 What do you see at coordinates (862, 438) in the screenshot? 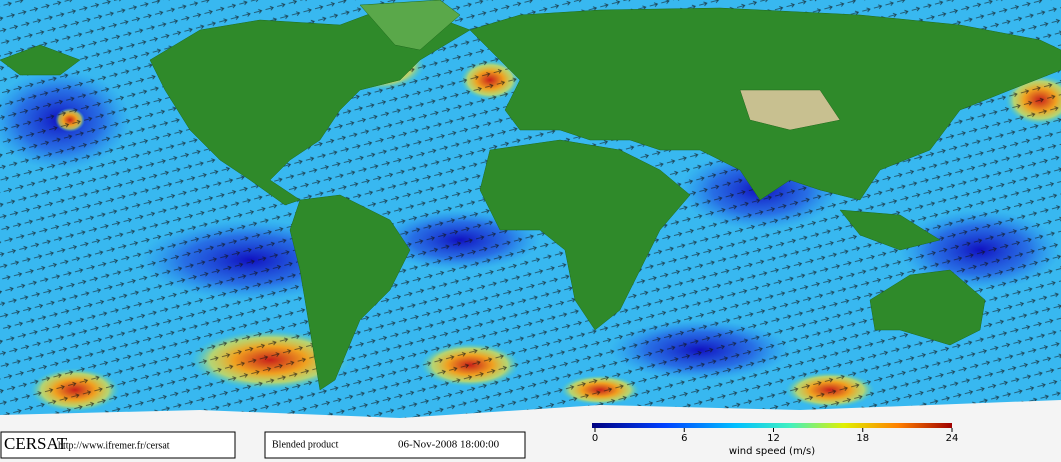
I see `colorbar-tick-label: 18` at bounding box center [862, 438].